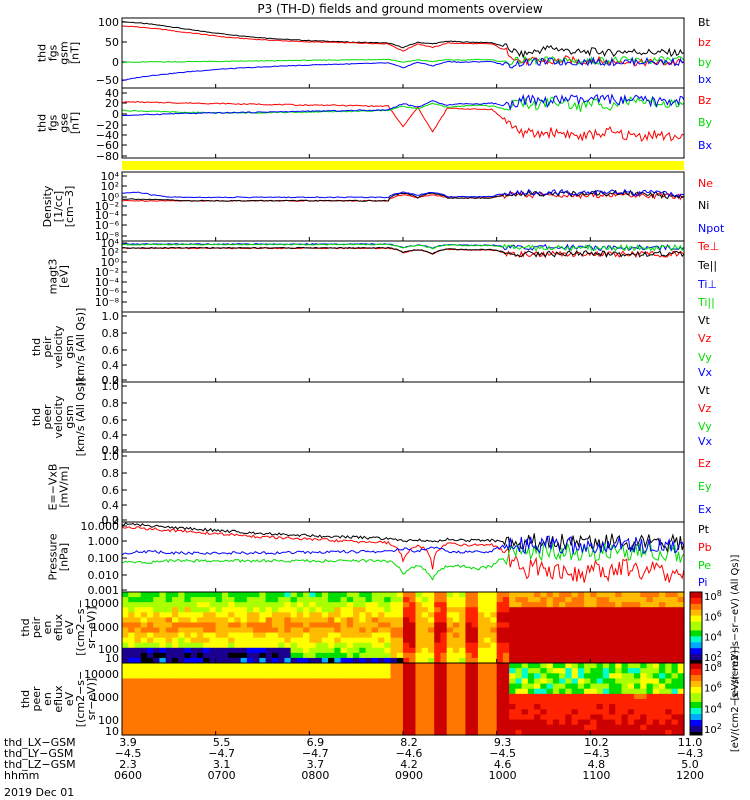  What do you see at coordinates (112, 42) in the screenshot?
I see `ytick-label: 50` at bounding box center [112, 42].